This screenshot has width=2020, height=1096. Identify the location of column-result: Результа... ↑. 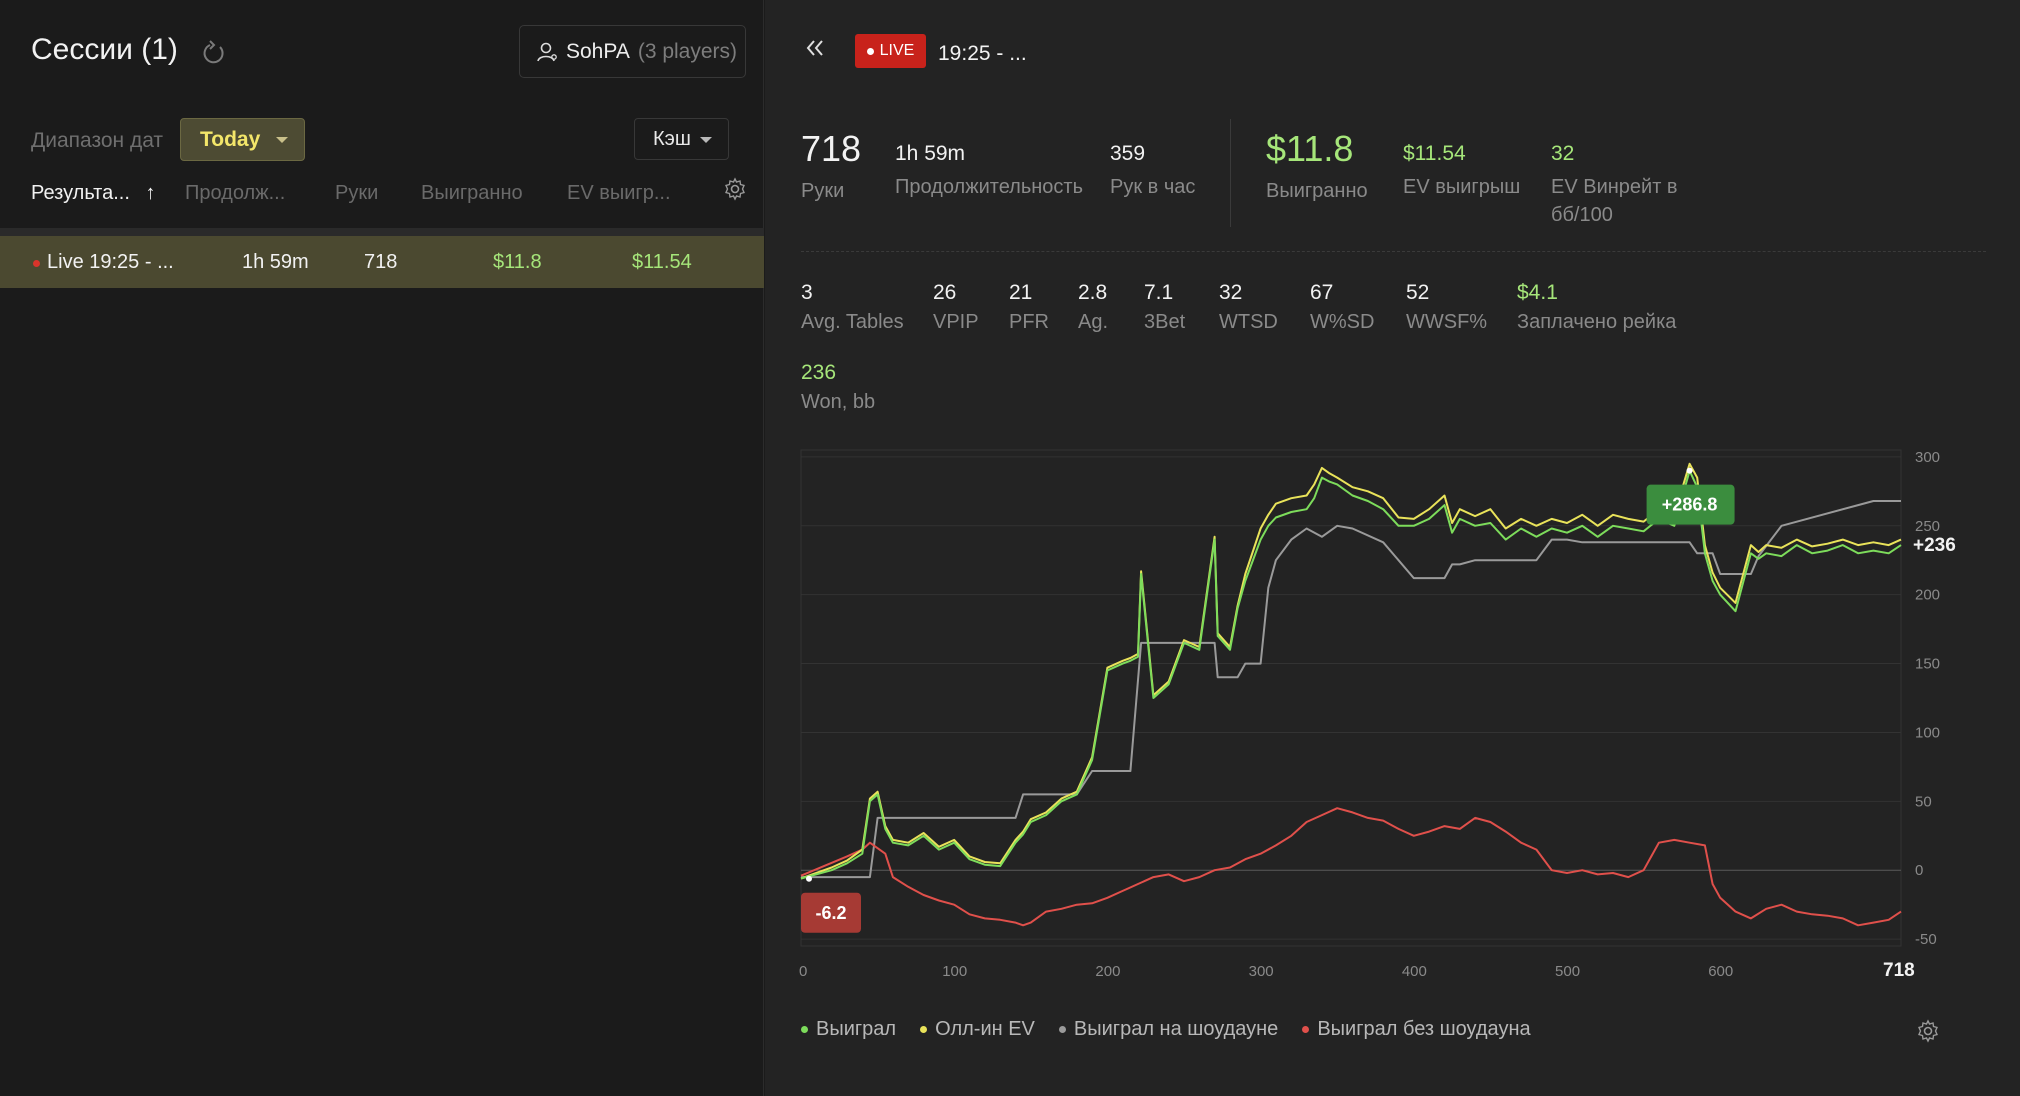
(93, 193).